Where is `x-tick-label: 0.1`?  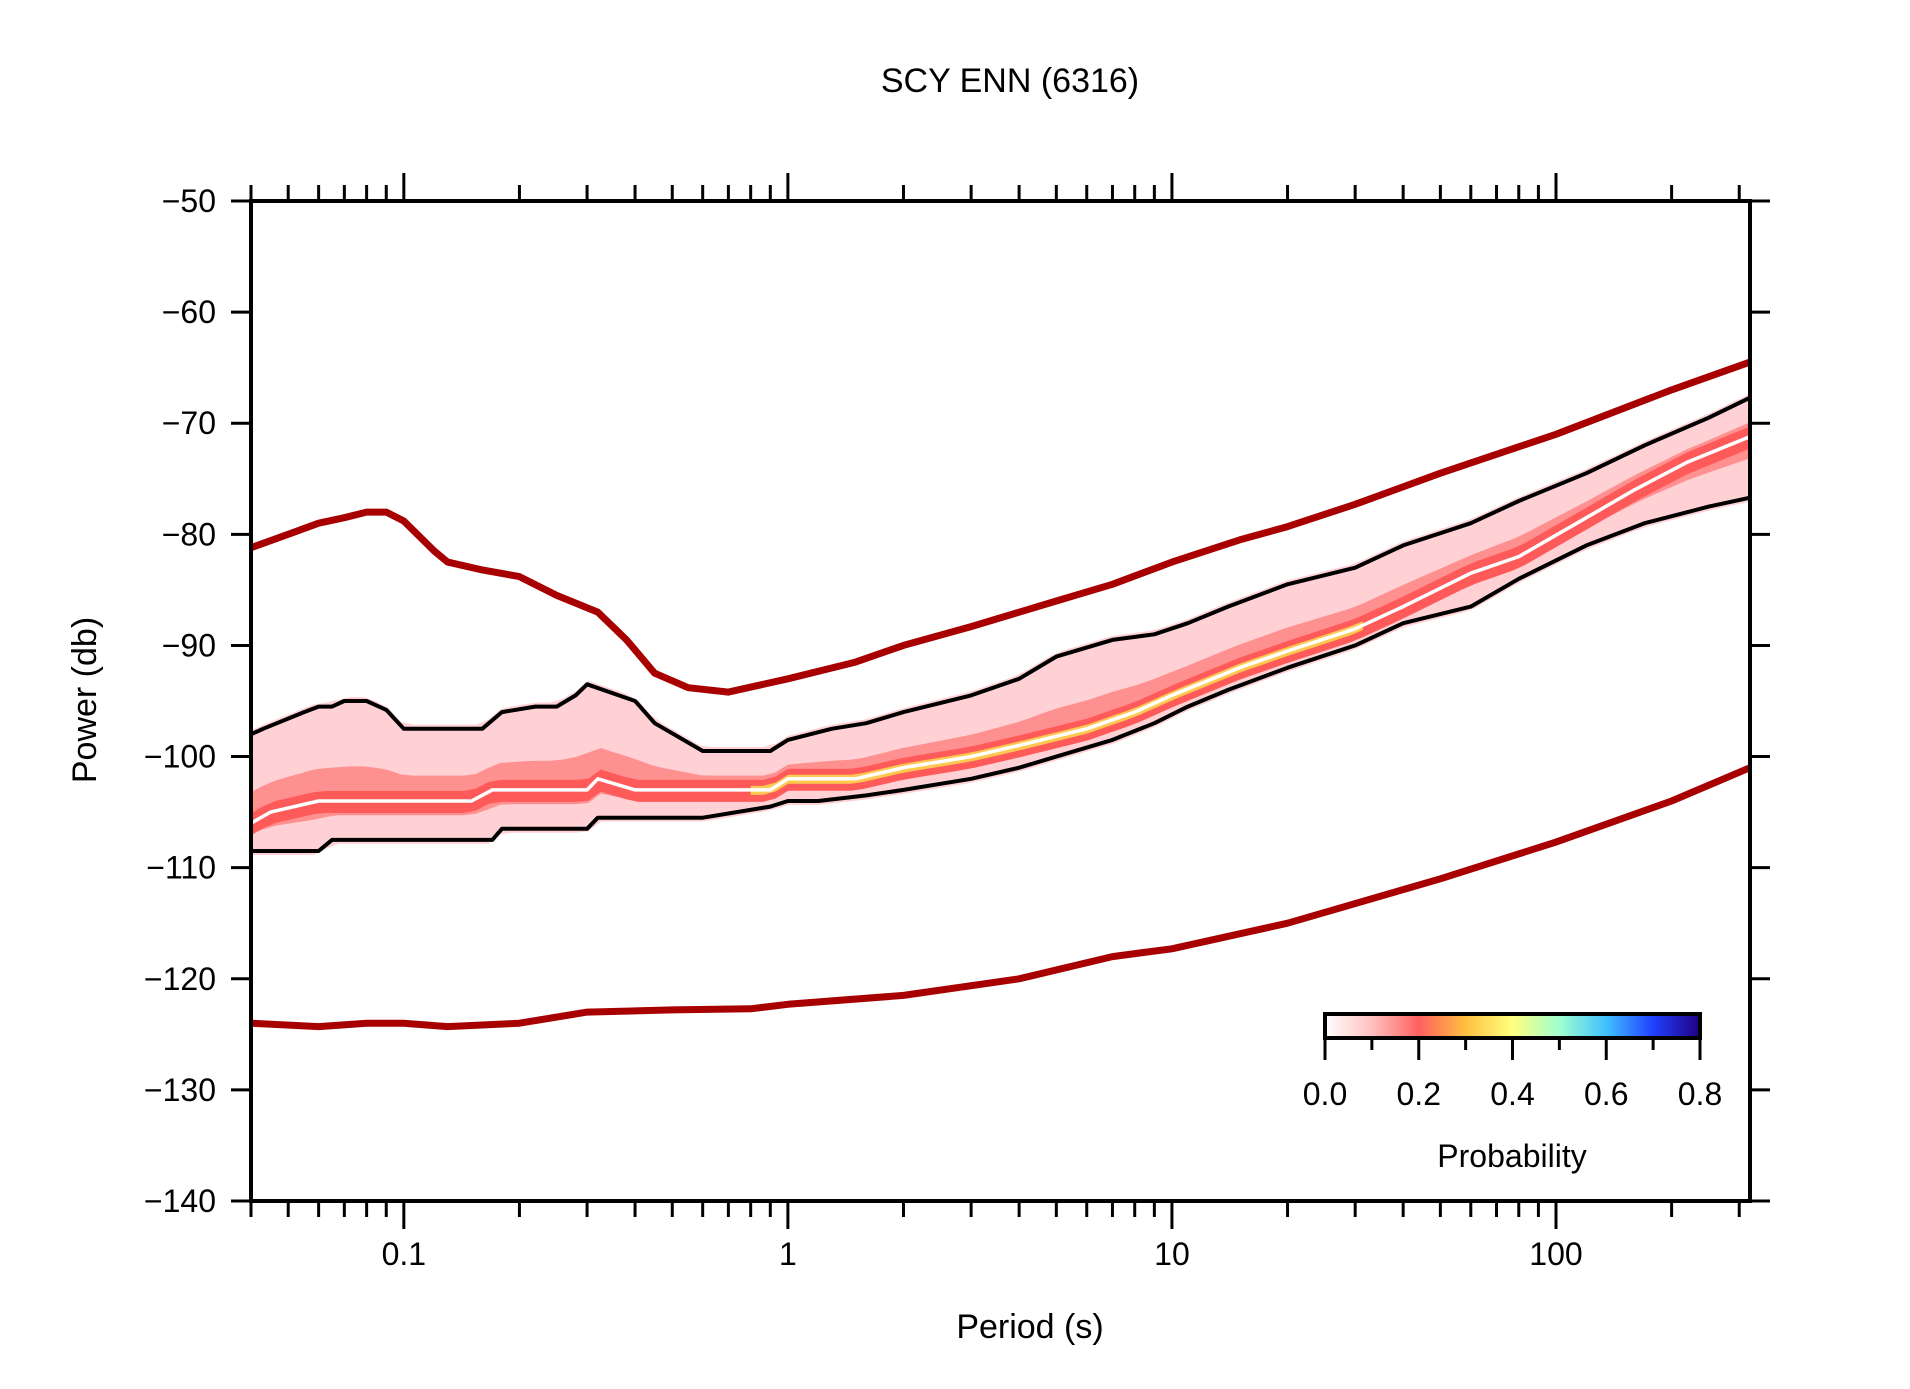 x-tick-label: 0.1 is located at coordinates (404, 1254).